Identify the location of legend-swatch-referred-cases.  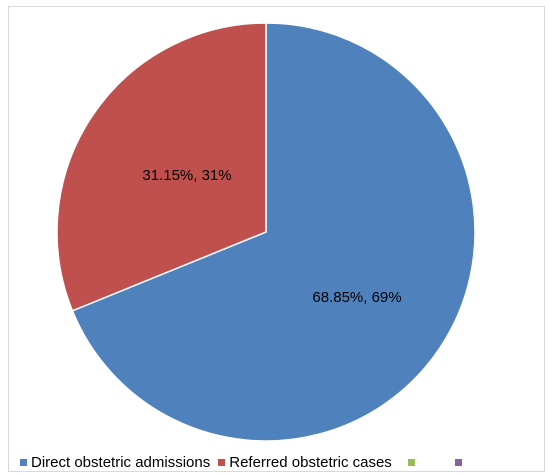
(222, 462).